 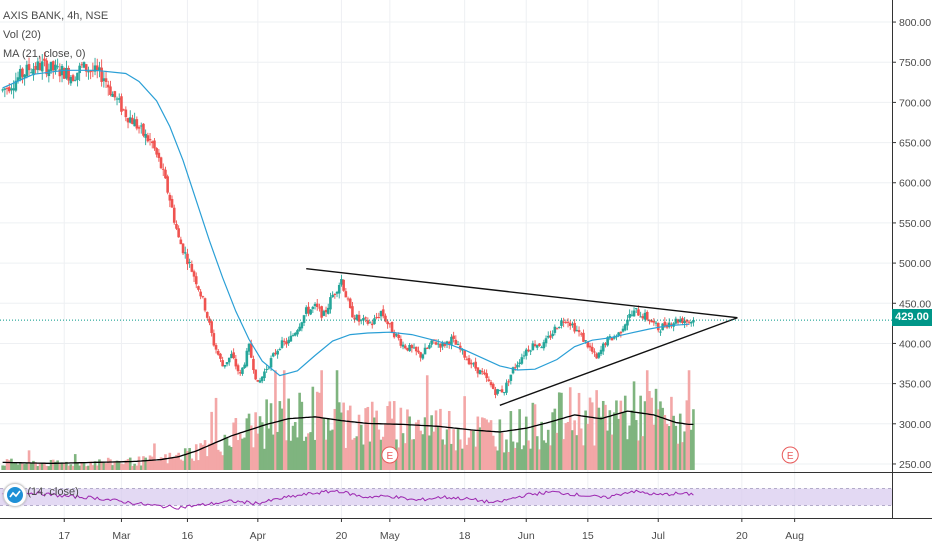 What do you see at coordinates (588, 536) in the screenshot?
I see `x-tick-label: 15` at bounding box center [588, 536].